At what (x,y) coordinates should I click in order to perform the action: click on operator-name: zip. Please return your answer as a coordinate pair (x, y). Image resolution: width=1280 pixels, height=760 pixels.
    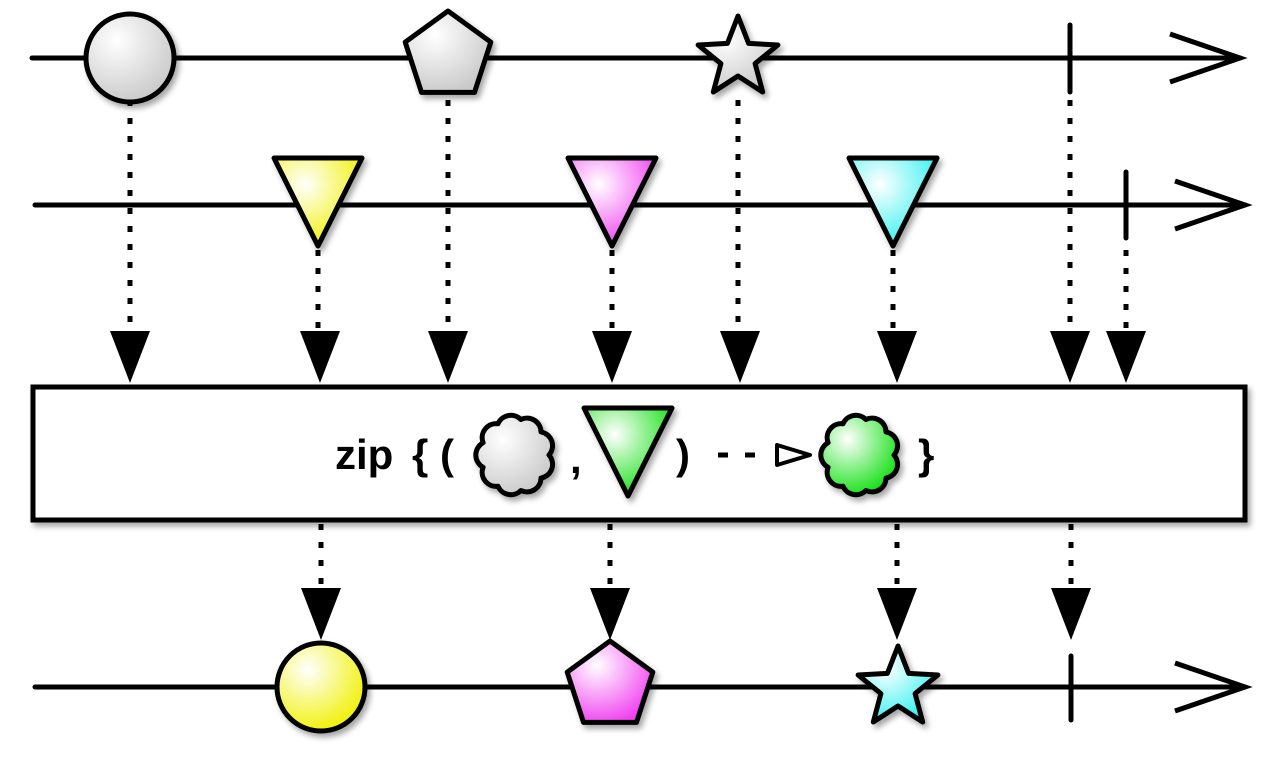
    Looking at the image, I should click on (364, 454).